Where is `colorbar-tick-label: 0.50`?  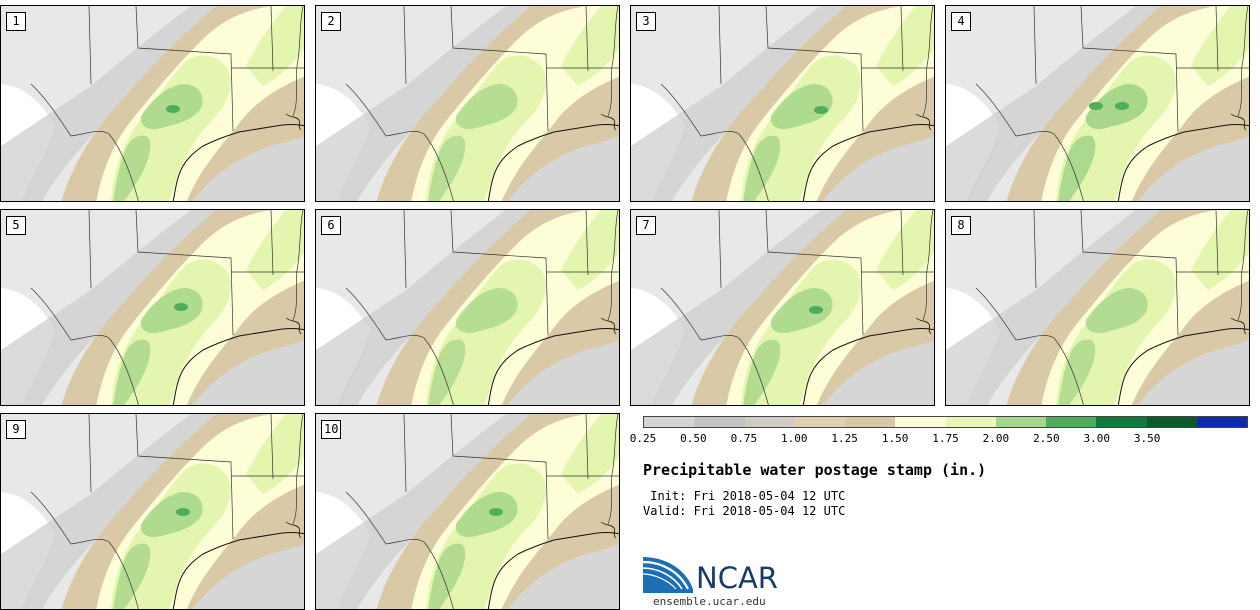 colorbar-tick-label: 0.50 is located at coordinates (693, 438).